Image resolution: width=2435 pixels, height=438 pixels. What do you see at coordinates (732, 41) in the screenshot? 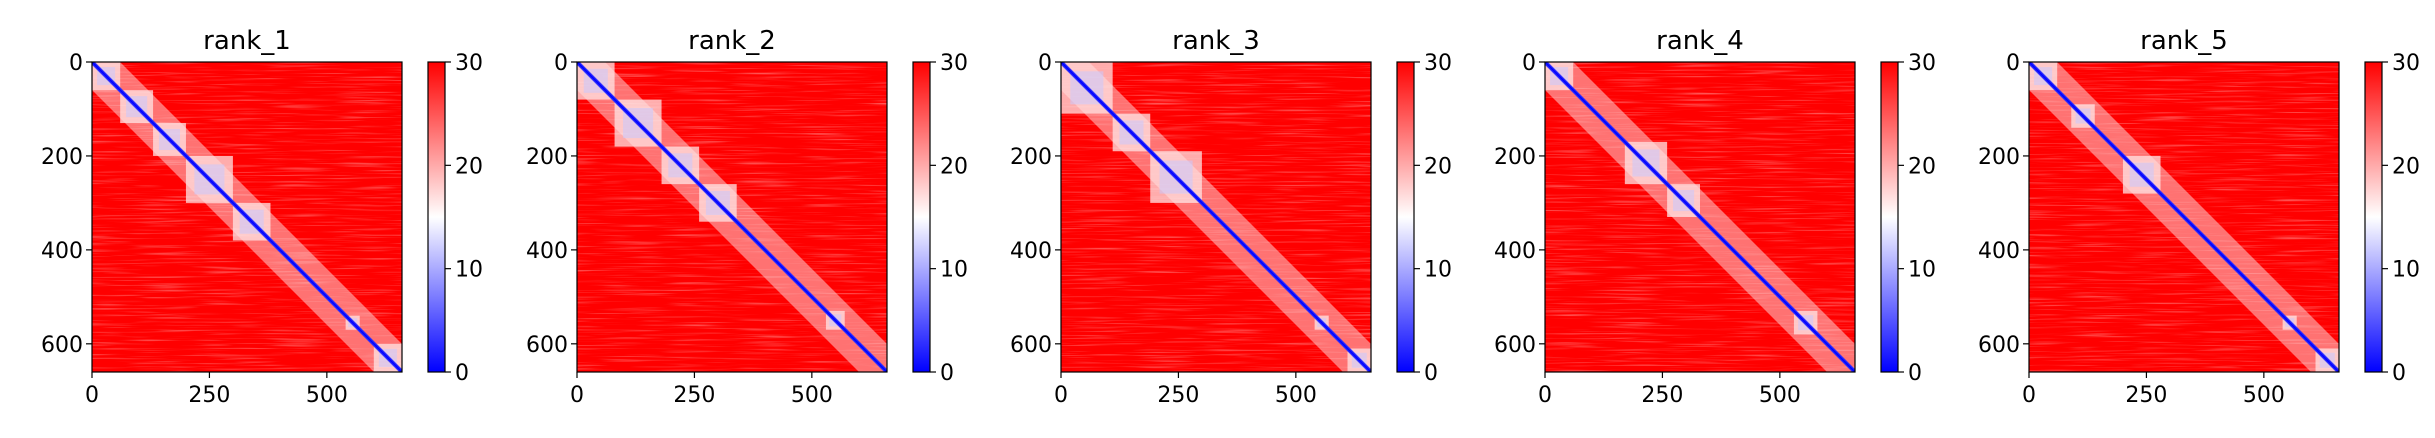
I see `chart-title: rank_2` at bounding box center [732, 41].